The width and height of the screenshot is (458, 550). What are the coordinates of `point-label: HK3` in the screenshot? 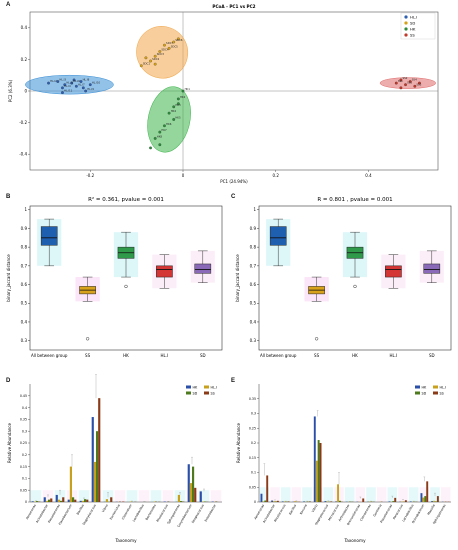 It's located at (178, 105).